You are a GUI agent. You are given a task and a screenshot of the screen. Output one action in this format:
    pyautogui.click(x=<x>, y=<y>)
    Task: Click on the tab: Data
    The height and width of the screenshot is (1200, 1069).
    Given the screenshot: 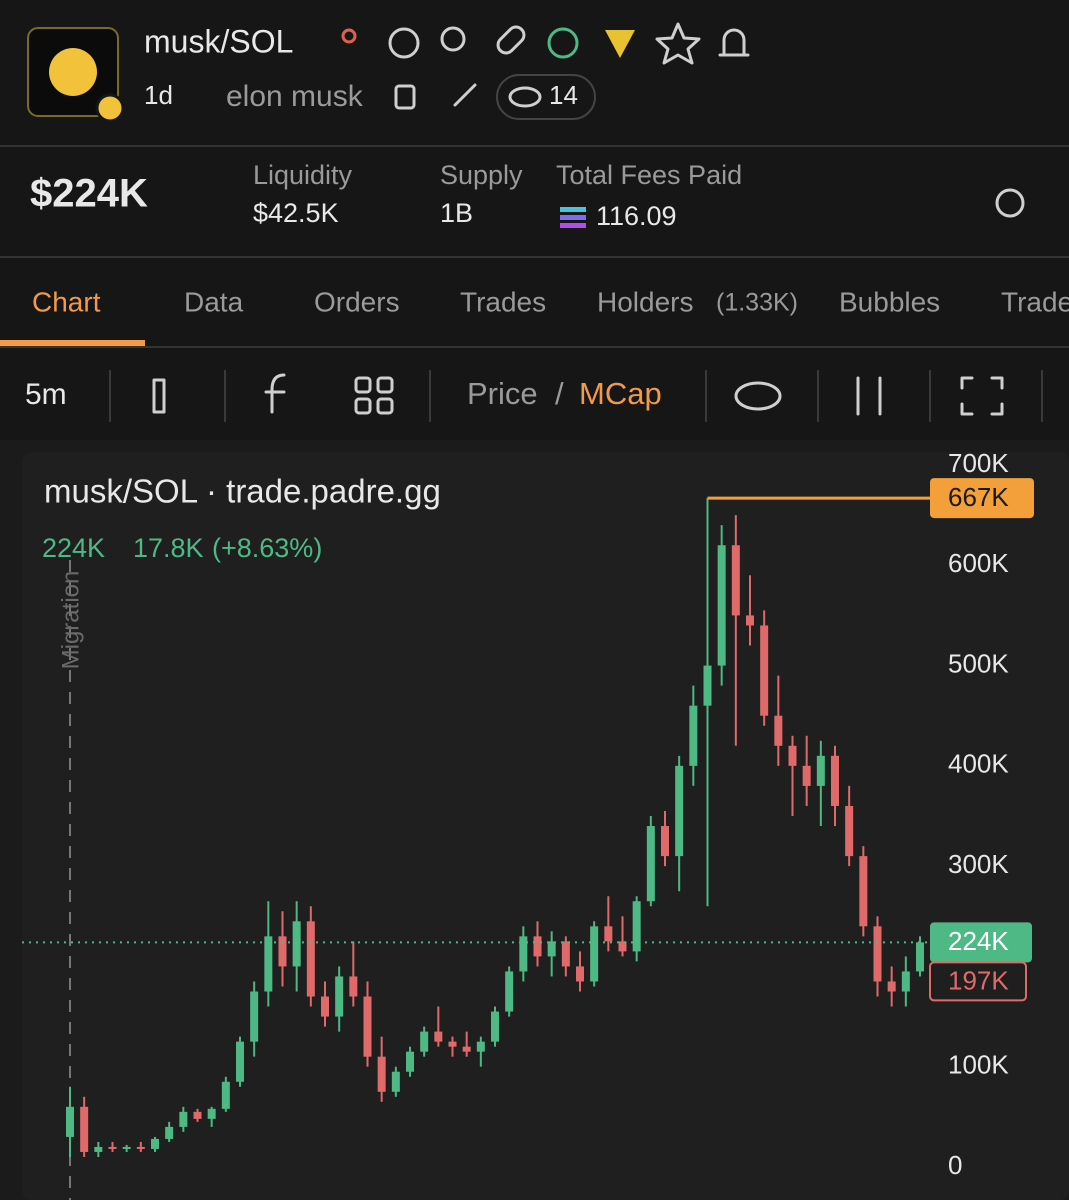 What is the action you would take?
    pyautogui.click(x=214, y=301)
    